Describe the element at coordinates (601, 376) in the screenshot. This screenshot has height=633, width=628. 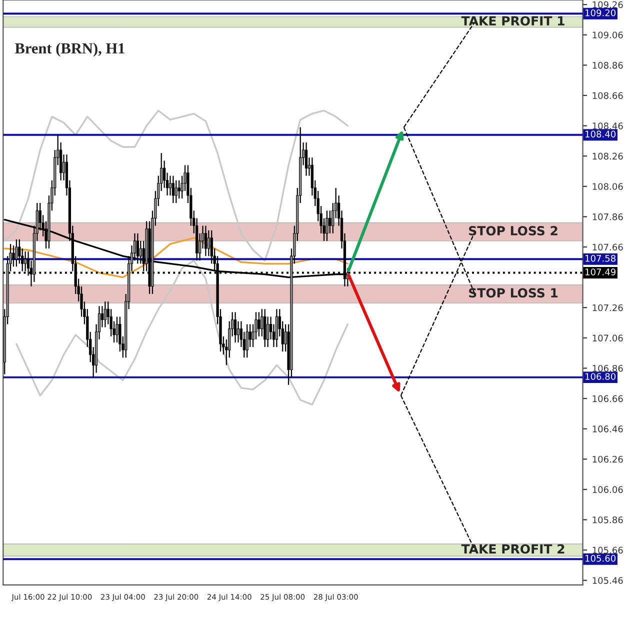
I see `ref-line-label: 106.80` at that location.